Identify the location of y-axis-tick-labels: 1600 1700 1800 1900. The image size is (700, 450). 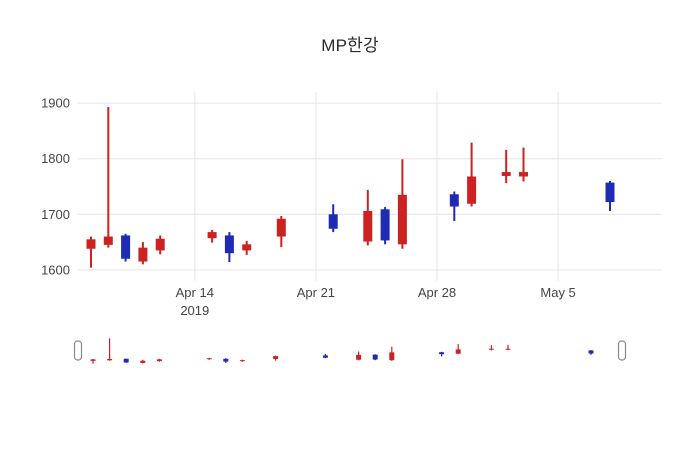
(55, 187).